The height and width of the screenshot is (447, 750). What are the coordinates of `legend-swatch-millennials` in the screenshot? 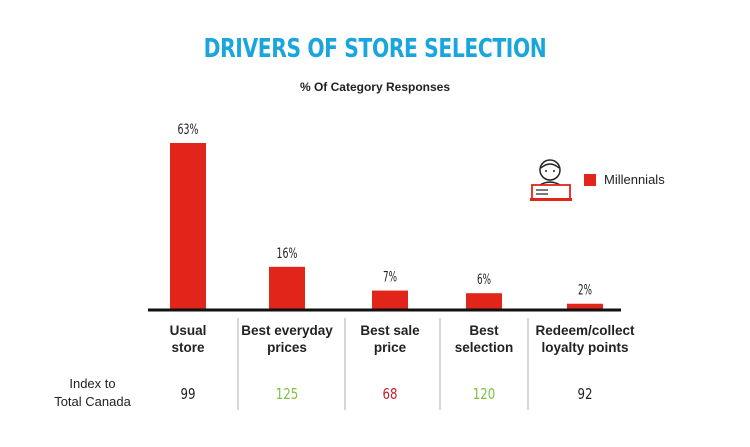 It's located at (590, 180).